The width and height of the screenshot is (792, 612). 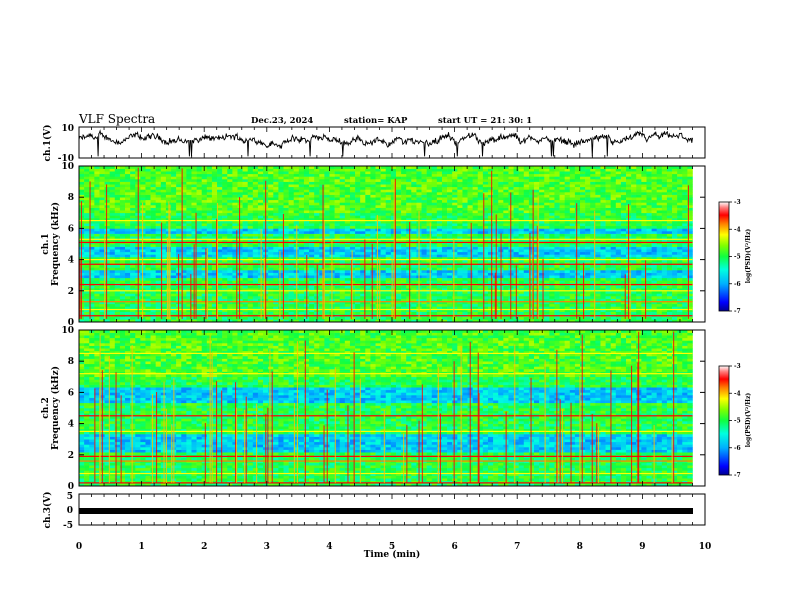 I want to click on cb1-ticks-tick: -4, so click(x=737, y=229).